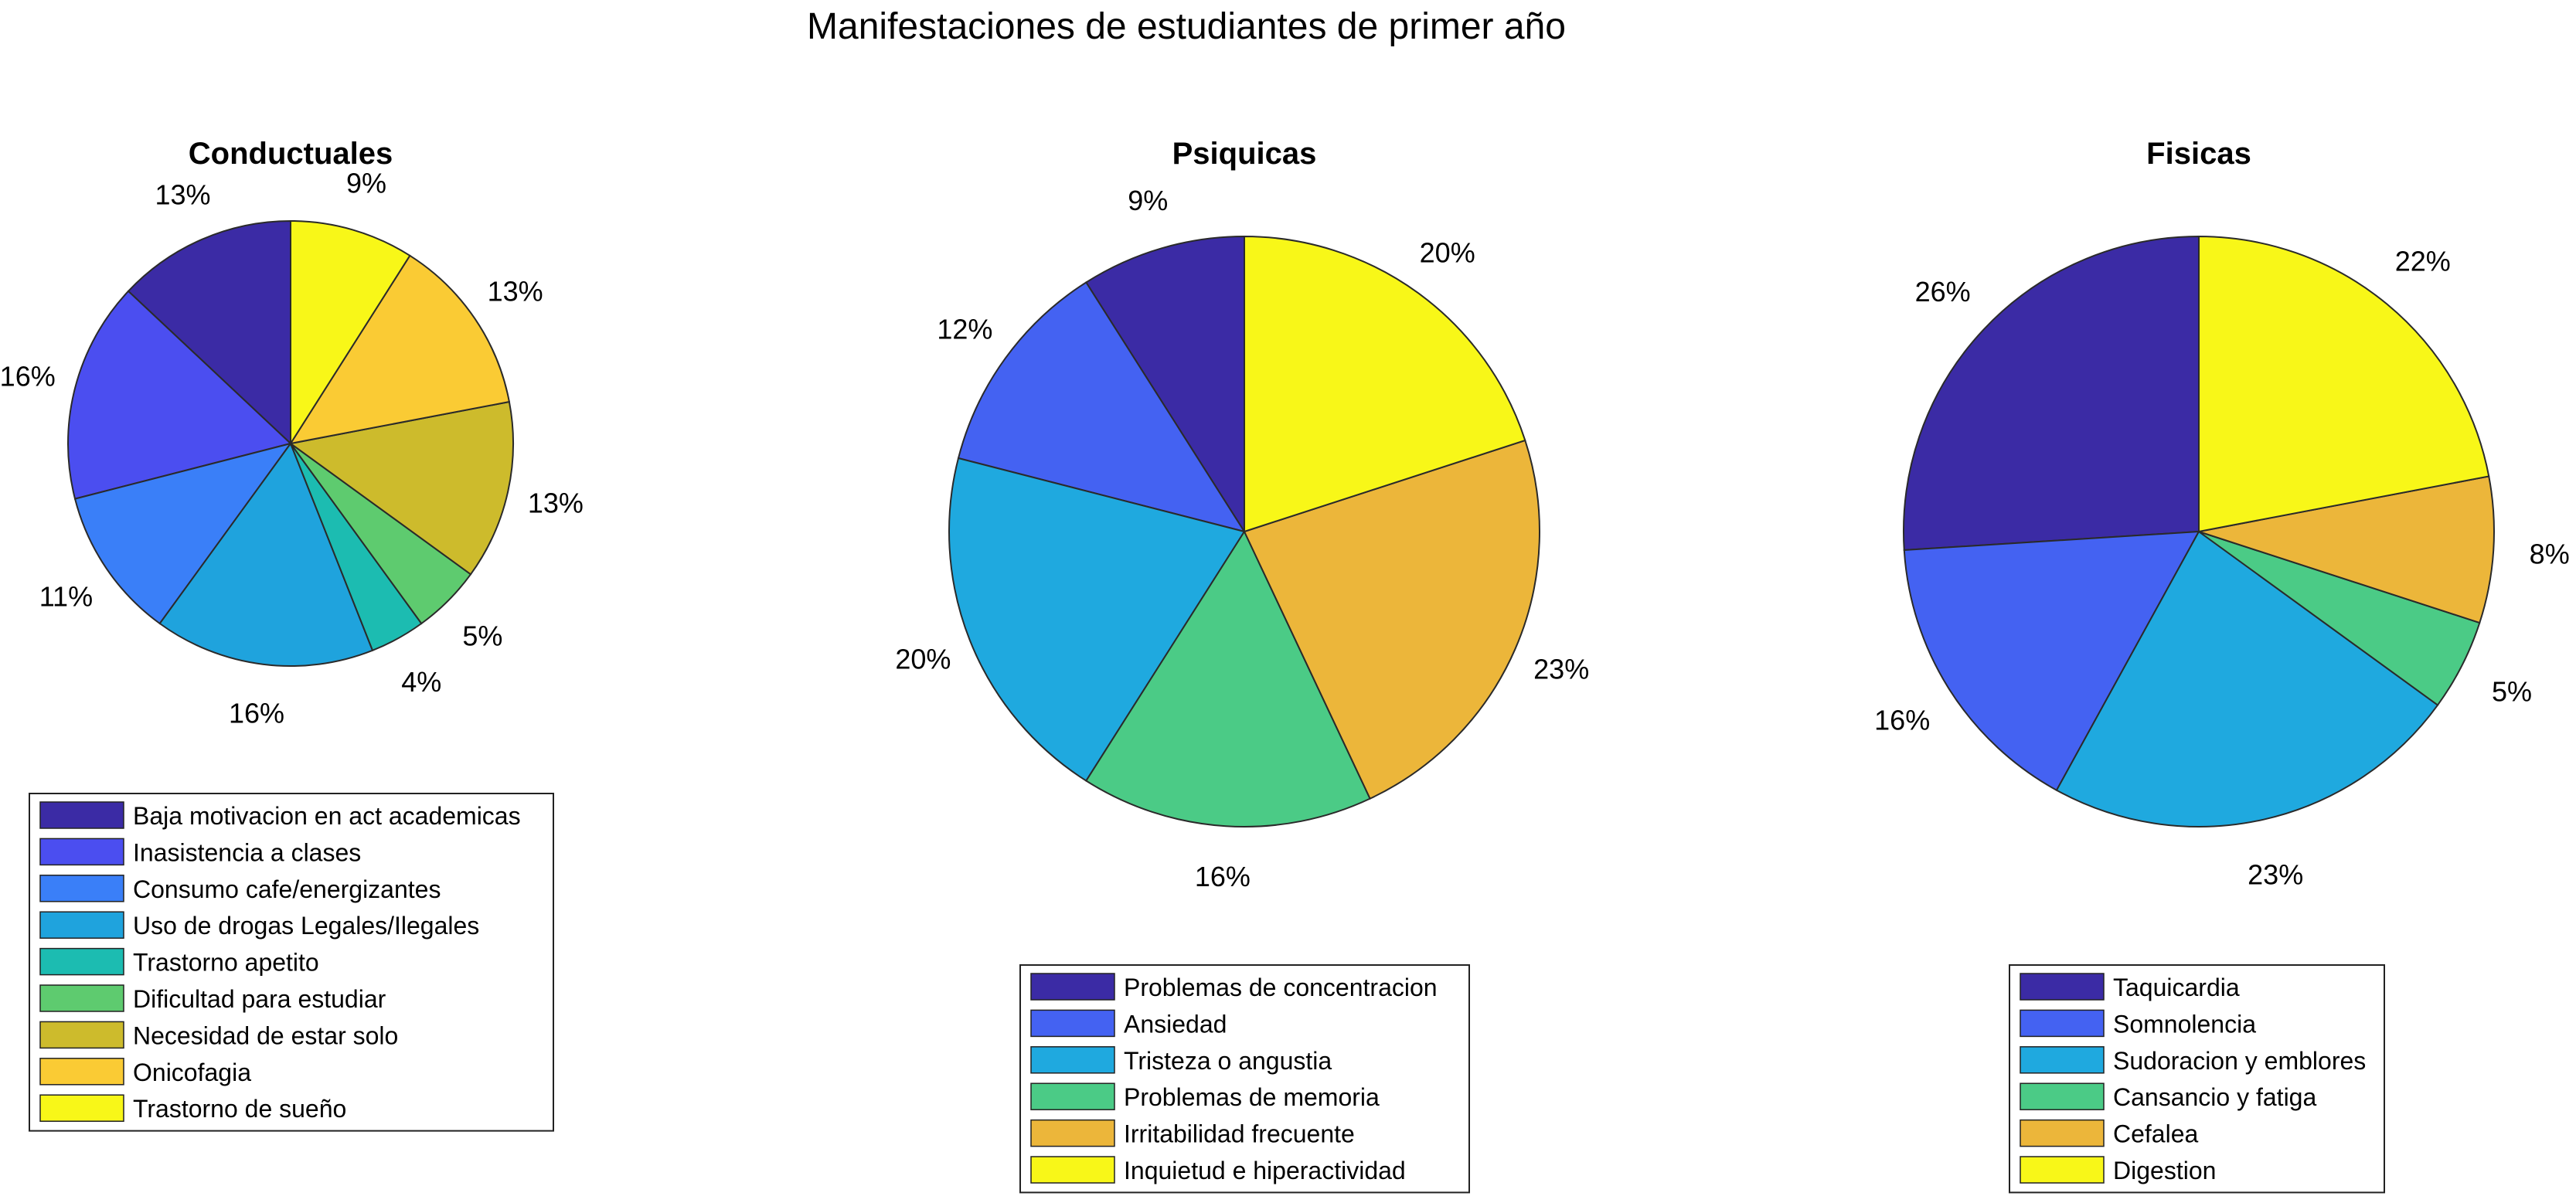  What do you see at coordinates (327, 816) in the screenshot?
I see `legend-label: Baja motivacion en act academicas` at bounding box center [327, 816].